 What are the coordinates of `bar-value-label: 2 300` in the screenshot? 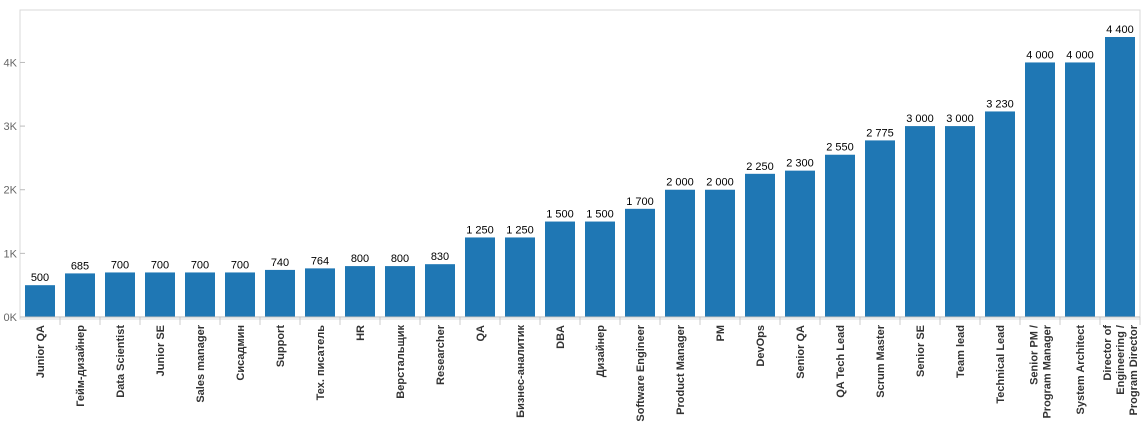 It's located at (800, 164).